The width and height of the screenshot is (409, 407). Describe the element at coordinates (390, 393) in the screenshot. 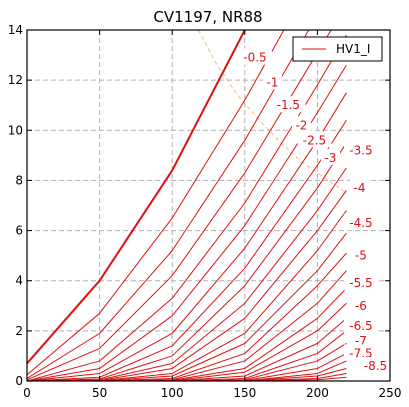

I see `x-tick-label-5: 250` at that location.